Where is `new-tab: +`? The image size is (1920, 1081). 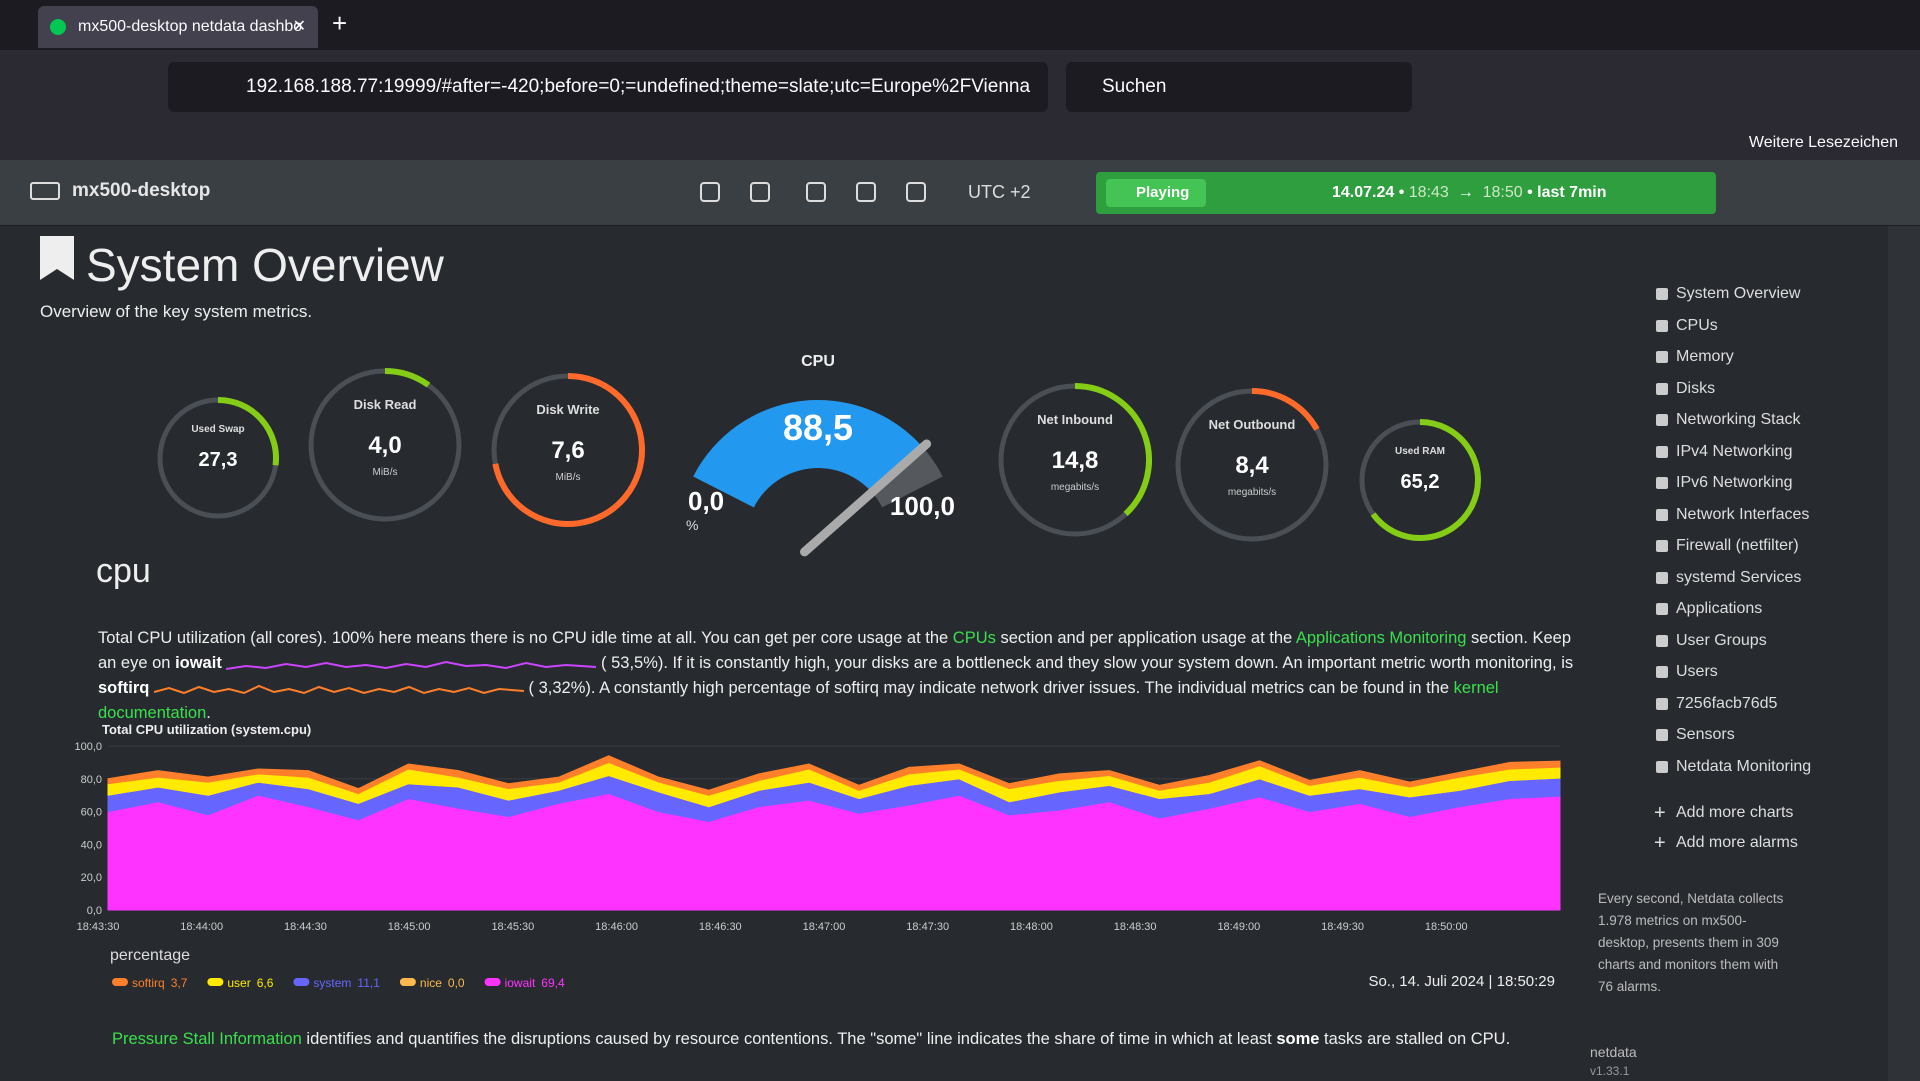 new-tab: + is located at coordinates (340, 23).